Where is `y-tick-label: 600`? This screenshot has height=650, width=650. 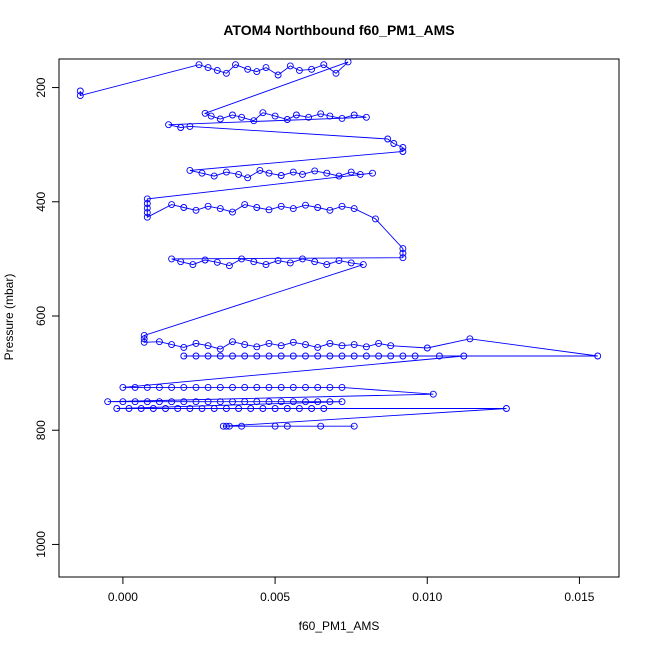 y-tick-label: 600 is located at coordinates (41, 316).